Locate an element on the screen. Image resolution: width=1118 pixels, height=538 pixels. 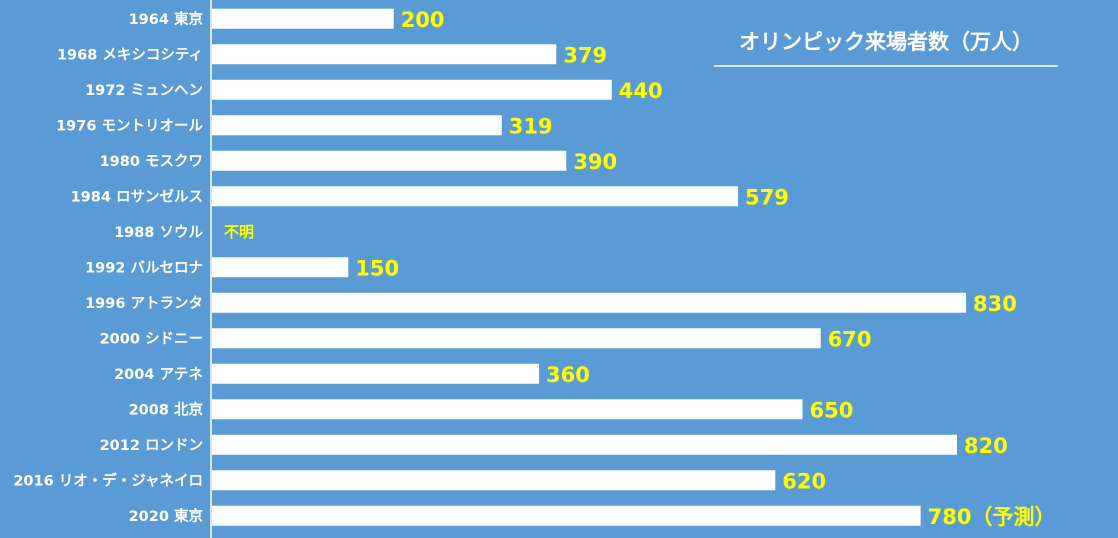
data-label: 200 is located at coordinates (423, 20).